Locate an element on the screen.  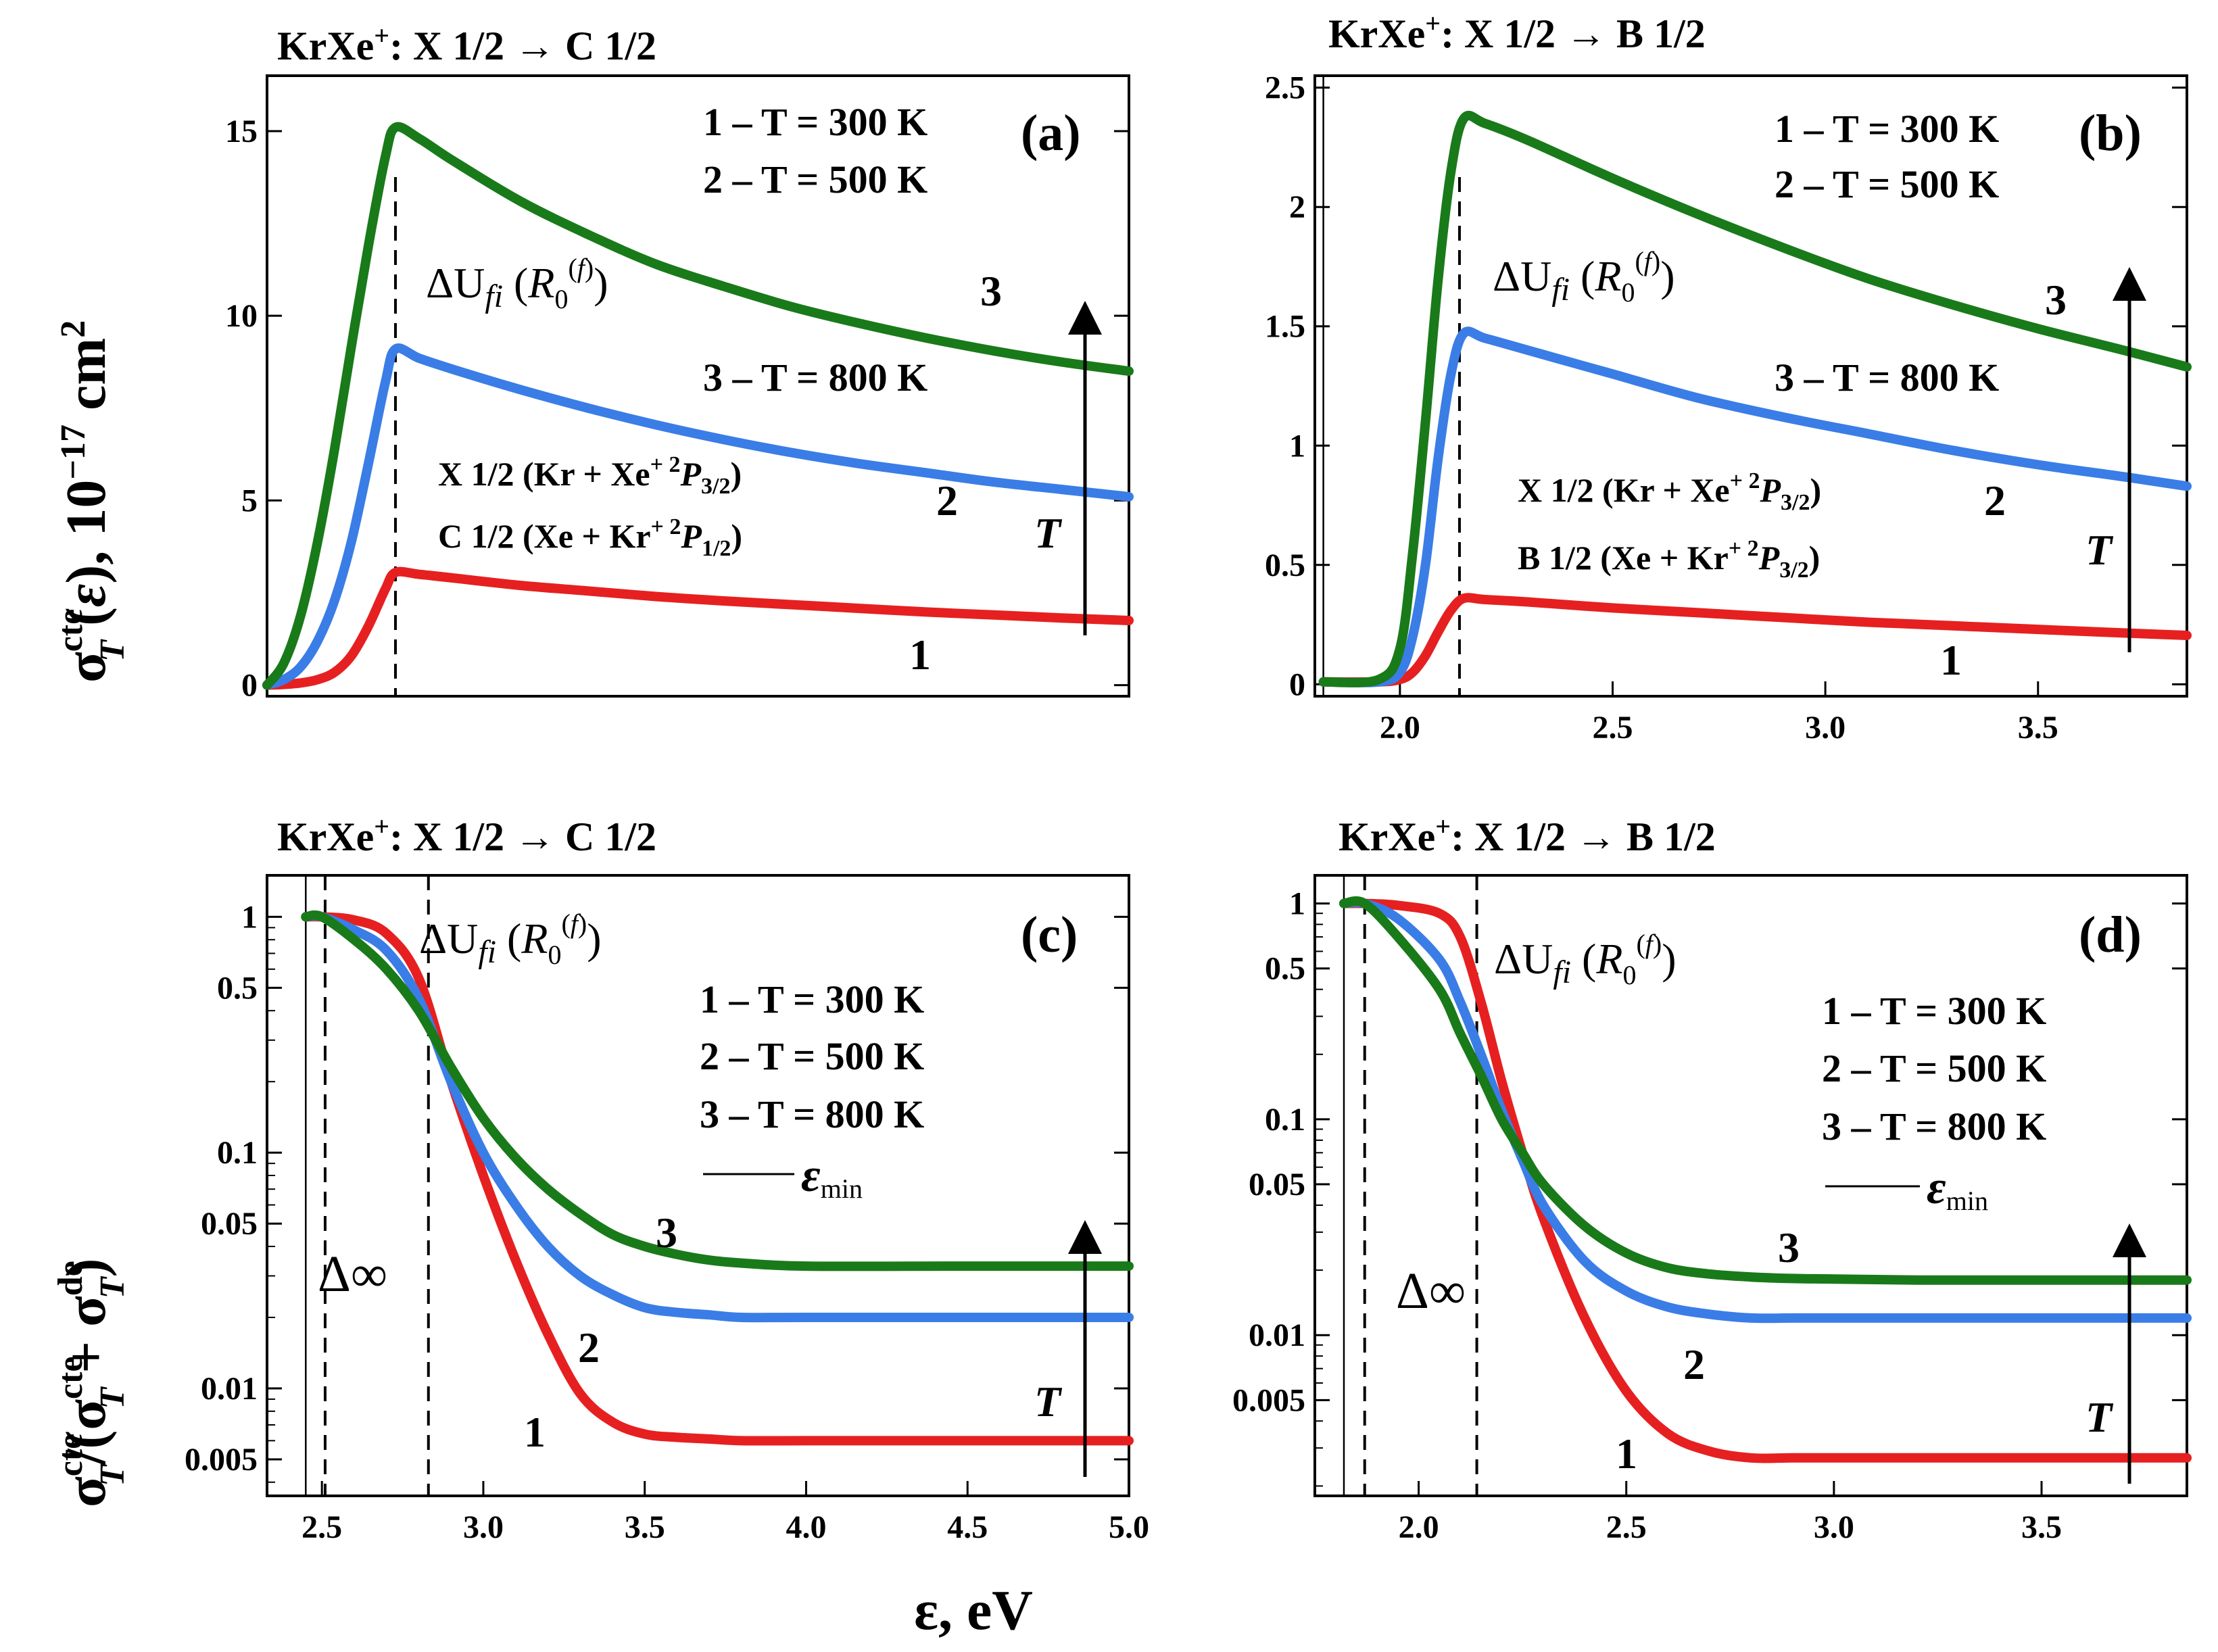
panel-d-frame is located at coordinates (1750, 1185).